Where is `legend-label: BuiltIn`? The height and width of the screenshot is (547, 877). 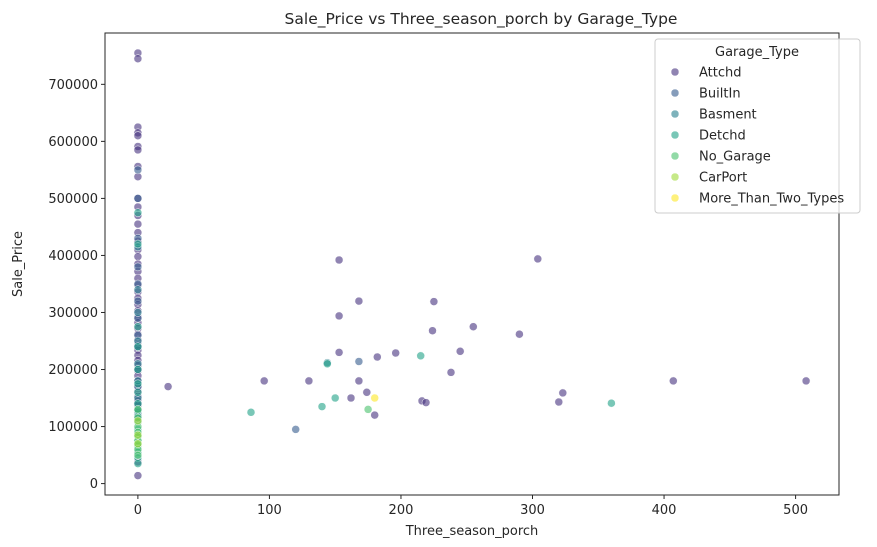 legend-label: BuiltIn is located at coordinates (720, 94).